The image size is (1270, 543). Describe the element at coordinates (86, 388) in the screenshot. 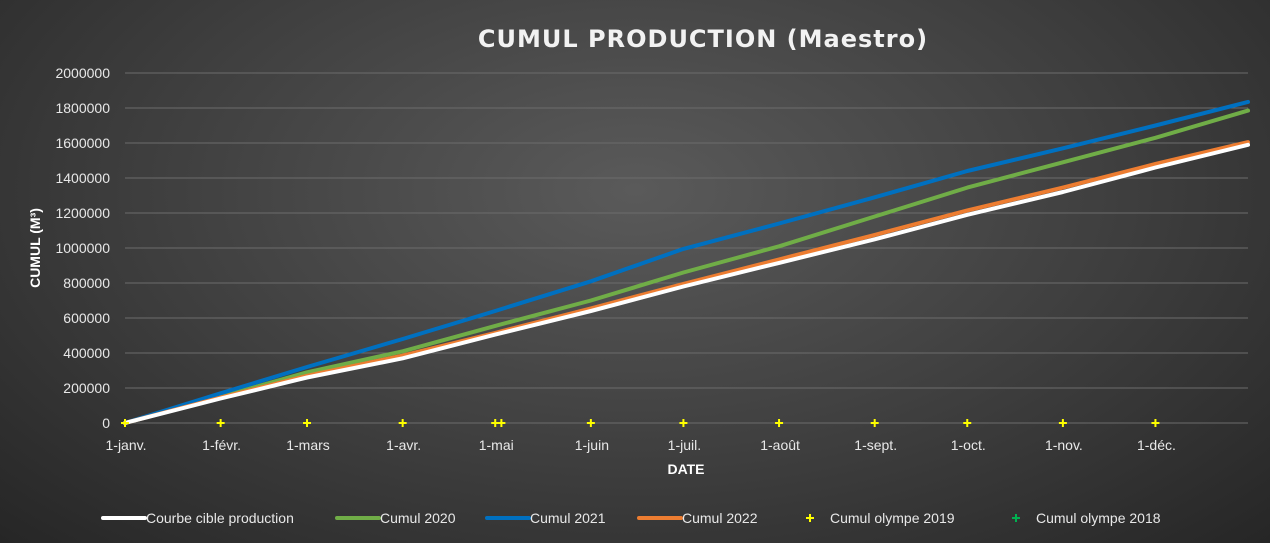

I see `y-tick-label: 200000` at that location.